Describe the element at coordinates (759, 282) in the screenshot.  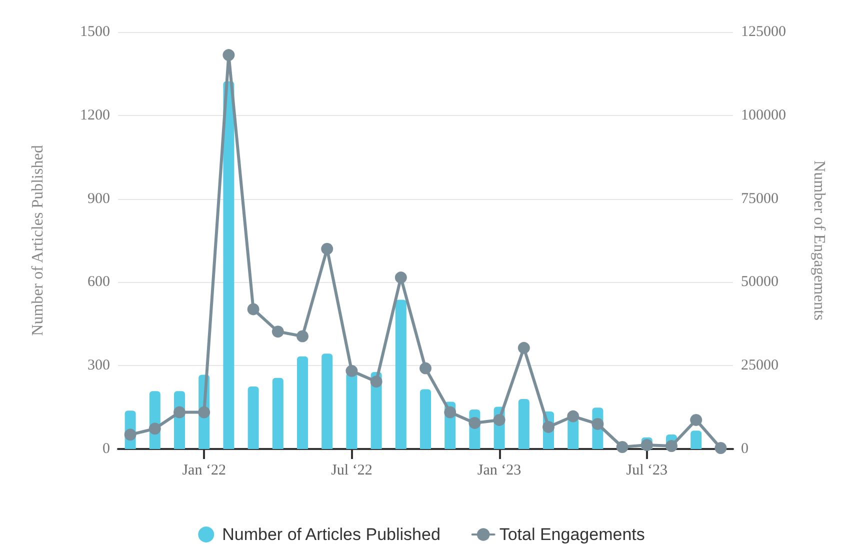
I see `y2-tick-label: 50000` at that location.